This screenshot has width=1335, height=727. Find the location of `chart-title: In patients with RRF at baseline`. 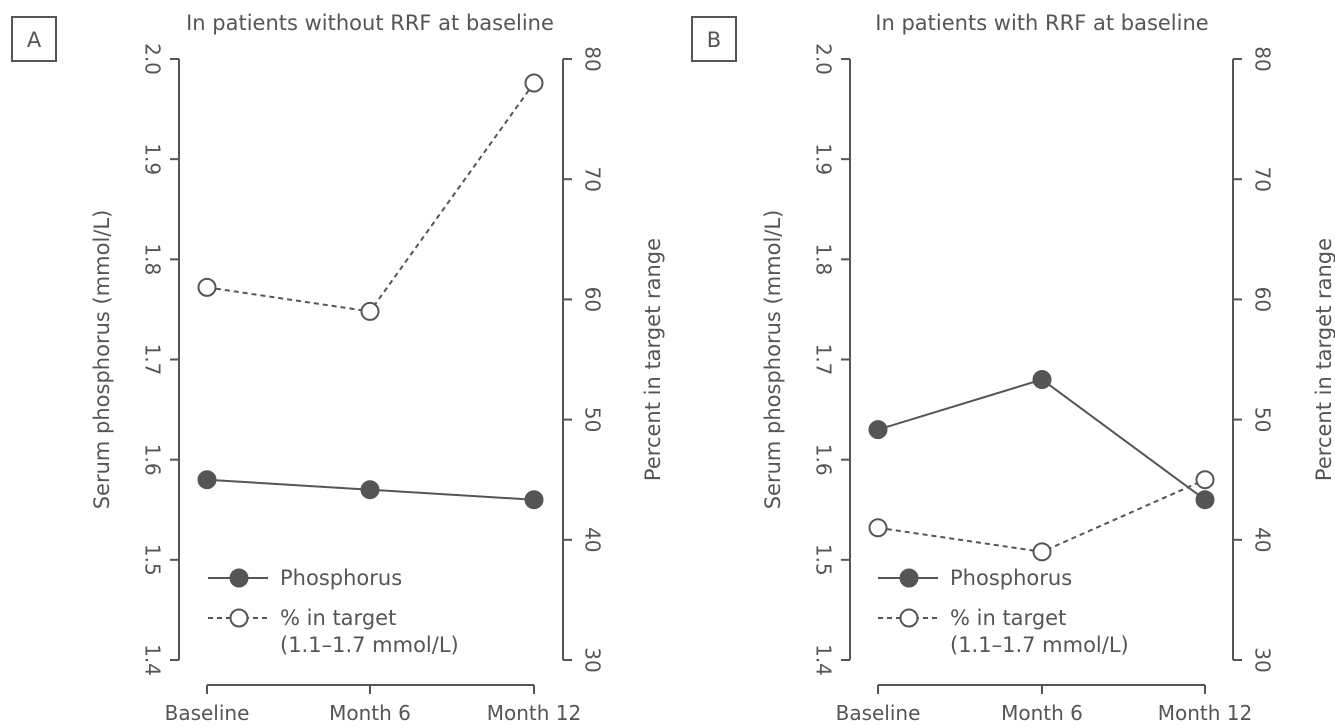

chart-title: In patients with RRF at baseline is located at coordinates (1041, 23).